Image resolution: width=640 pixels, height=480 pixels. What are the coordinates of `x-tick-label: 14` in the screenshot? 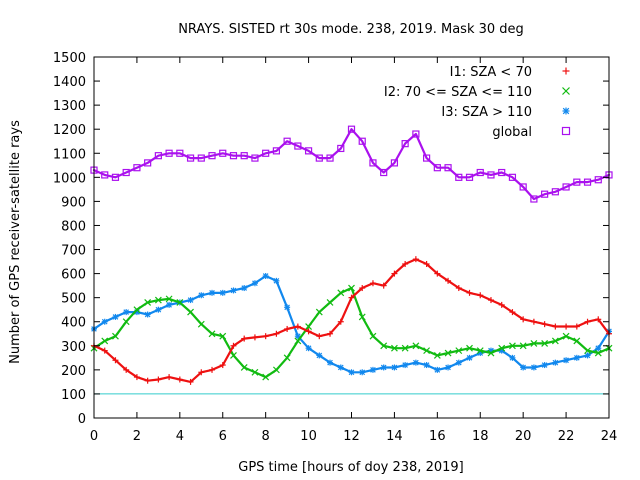 It's located at (394, 436).